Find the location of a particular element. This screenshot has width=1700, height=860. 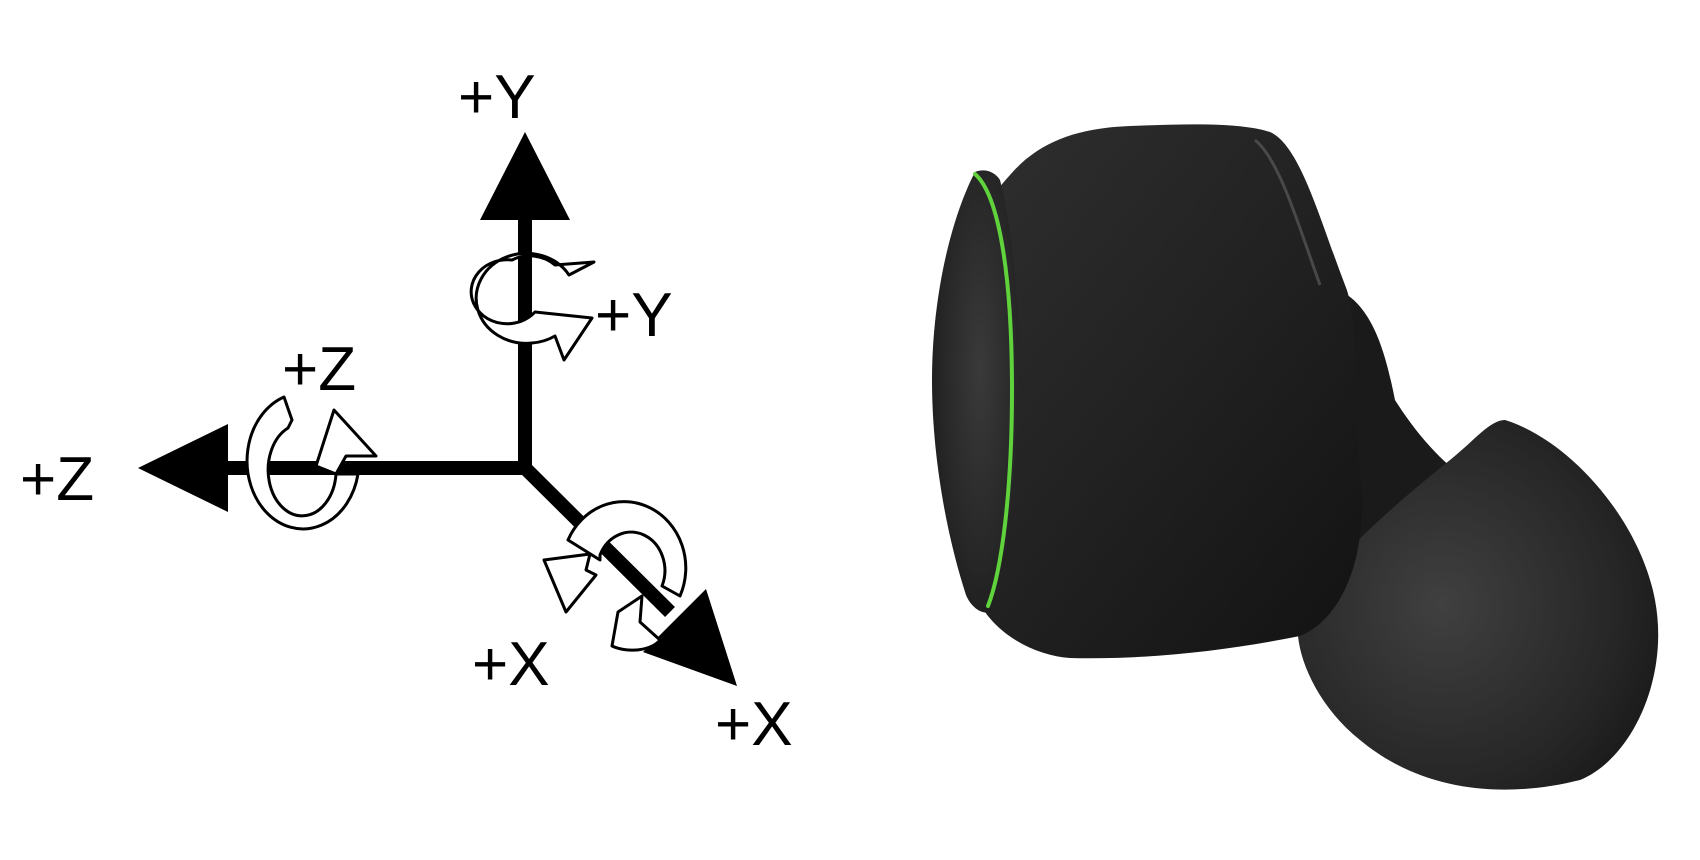

earbud-led-ring is located at coordinates (994, 390).